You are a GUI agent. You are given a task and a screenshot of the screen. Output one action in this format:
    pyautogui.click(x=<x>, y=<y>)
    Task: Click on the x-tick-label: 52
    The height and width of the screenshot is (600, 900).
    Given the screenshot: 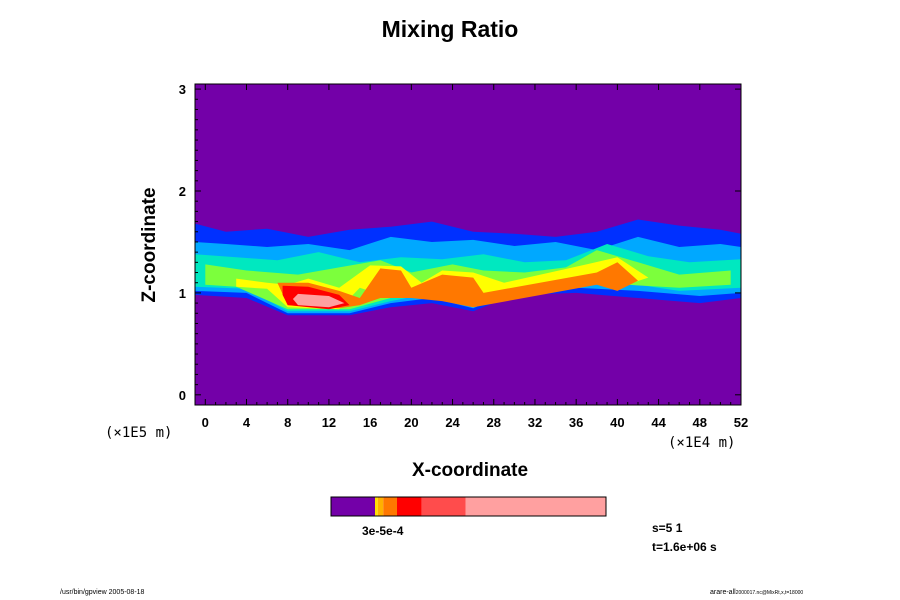 What is the action you would take?
    pyautogui.click(x=741, y=422)
    